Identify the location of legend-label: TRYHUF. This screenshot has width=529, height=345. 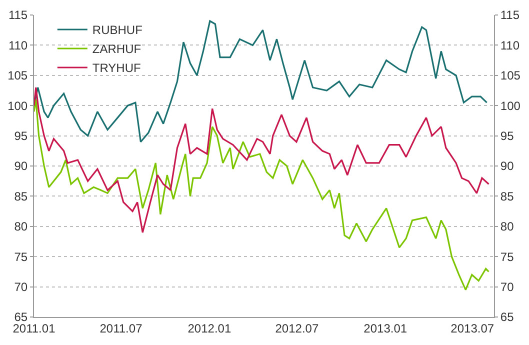
(116, 68).